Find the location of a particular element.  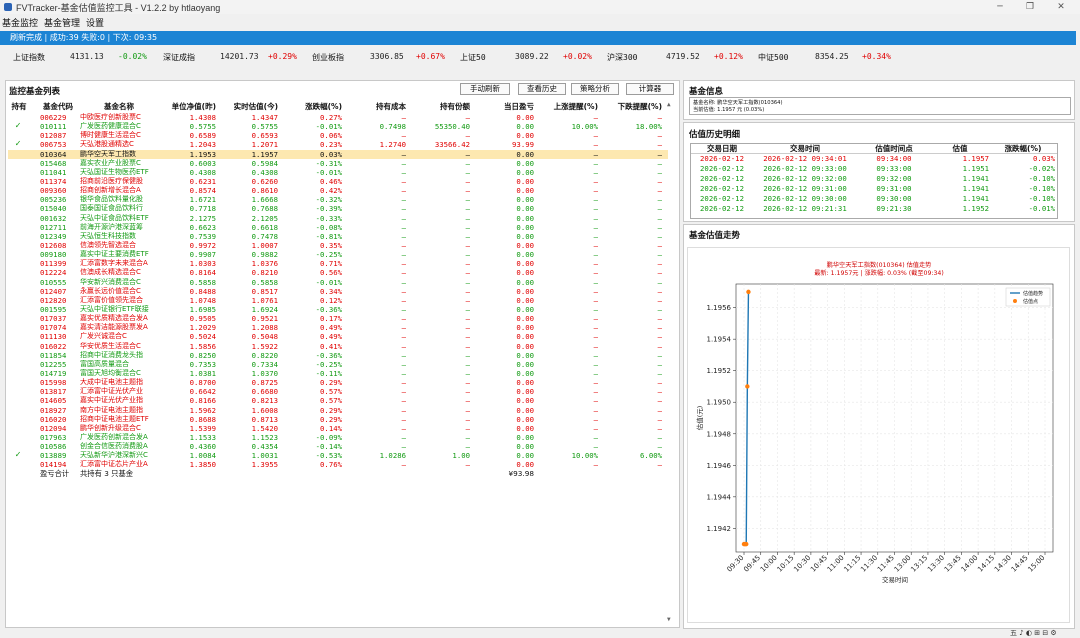

column-header: 单位净值(昨) is located at coordinates (193, 106).